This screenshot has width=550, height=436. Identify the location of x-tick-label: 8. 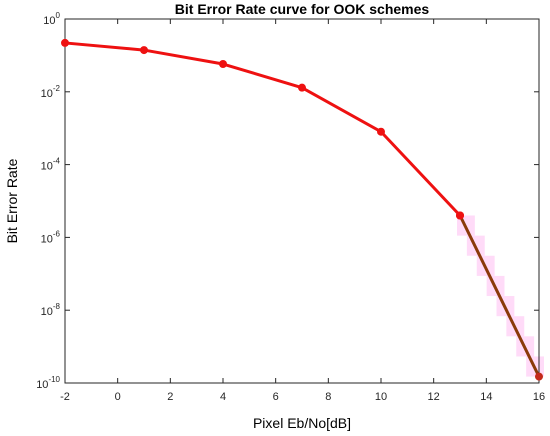
(328, 397).